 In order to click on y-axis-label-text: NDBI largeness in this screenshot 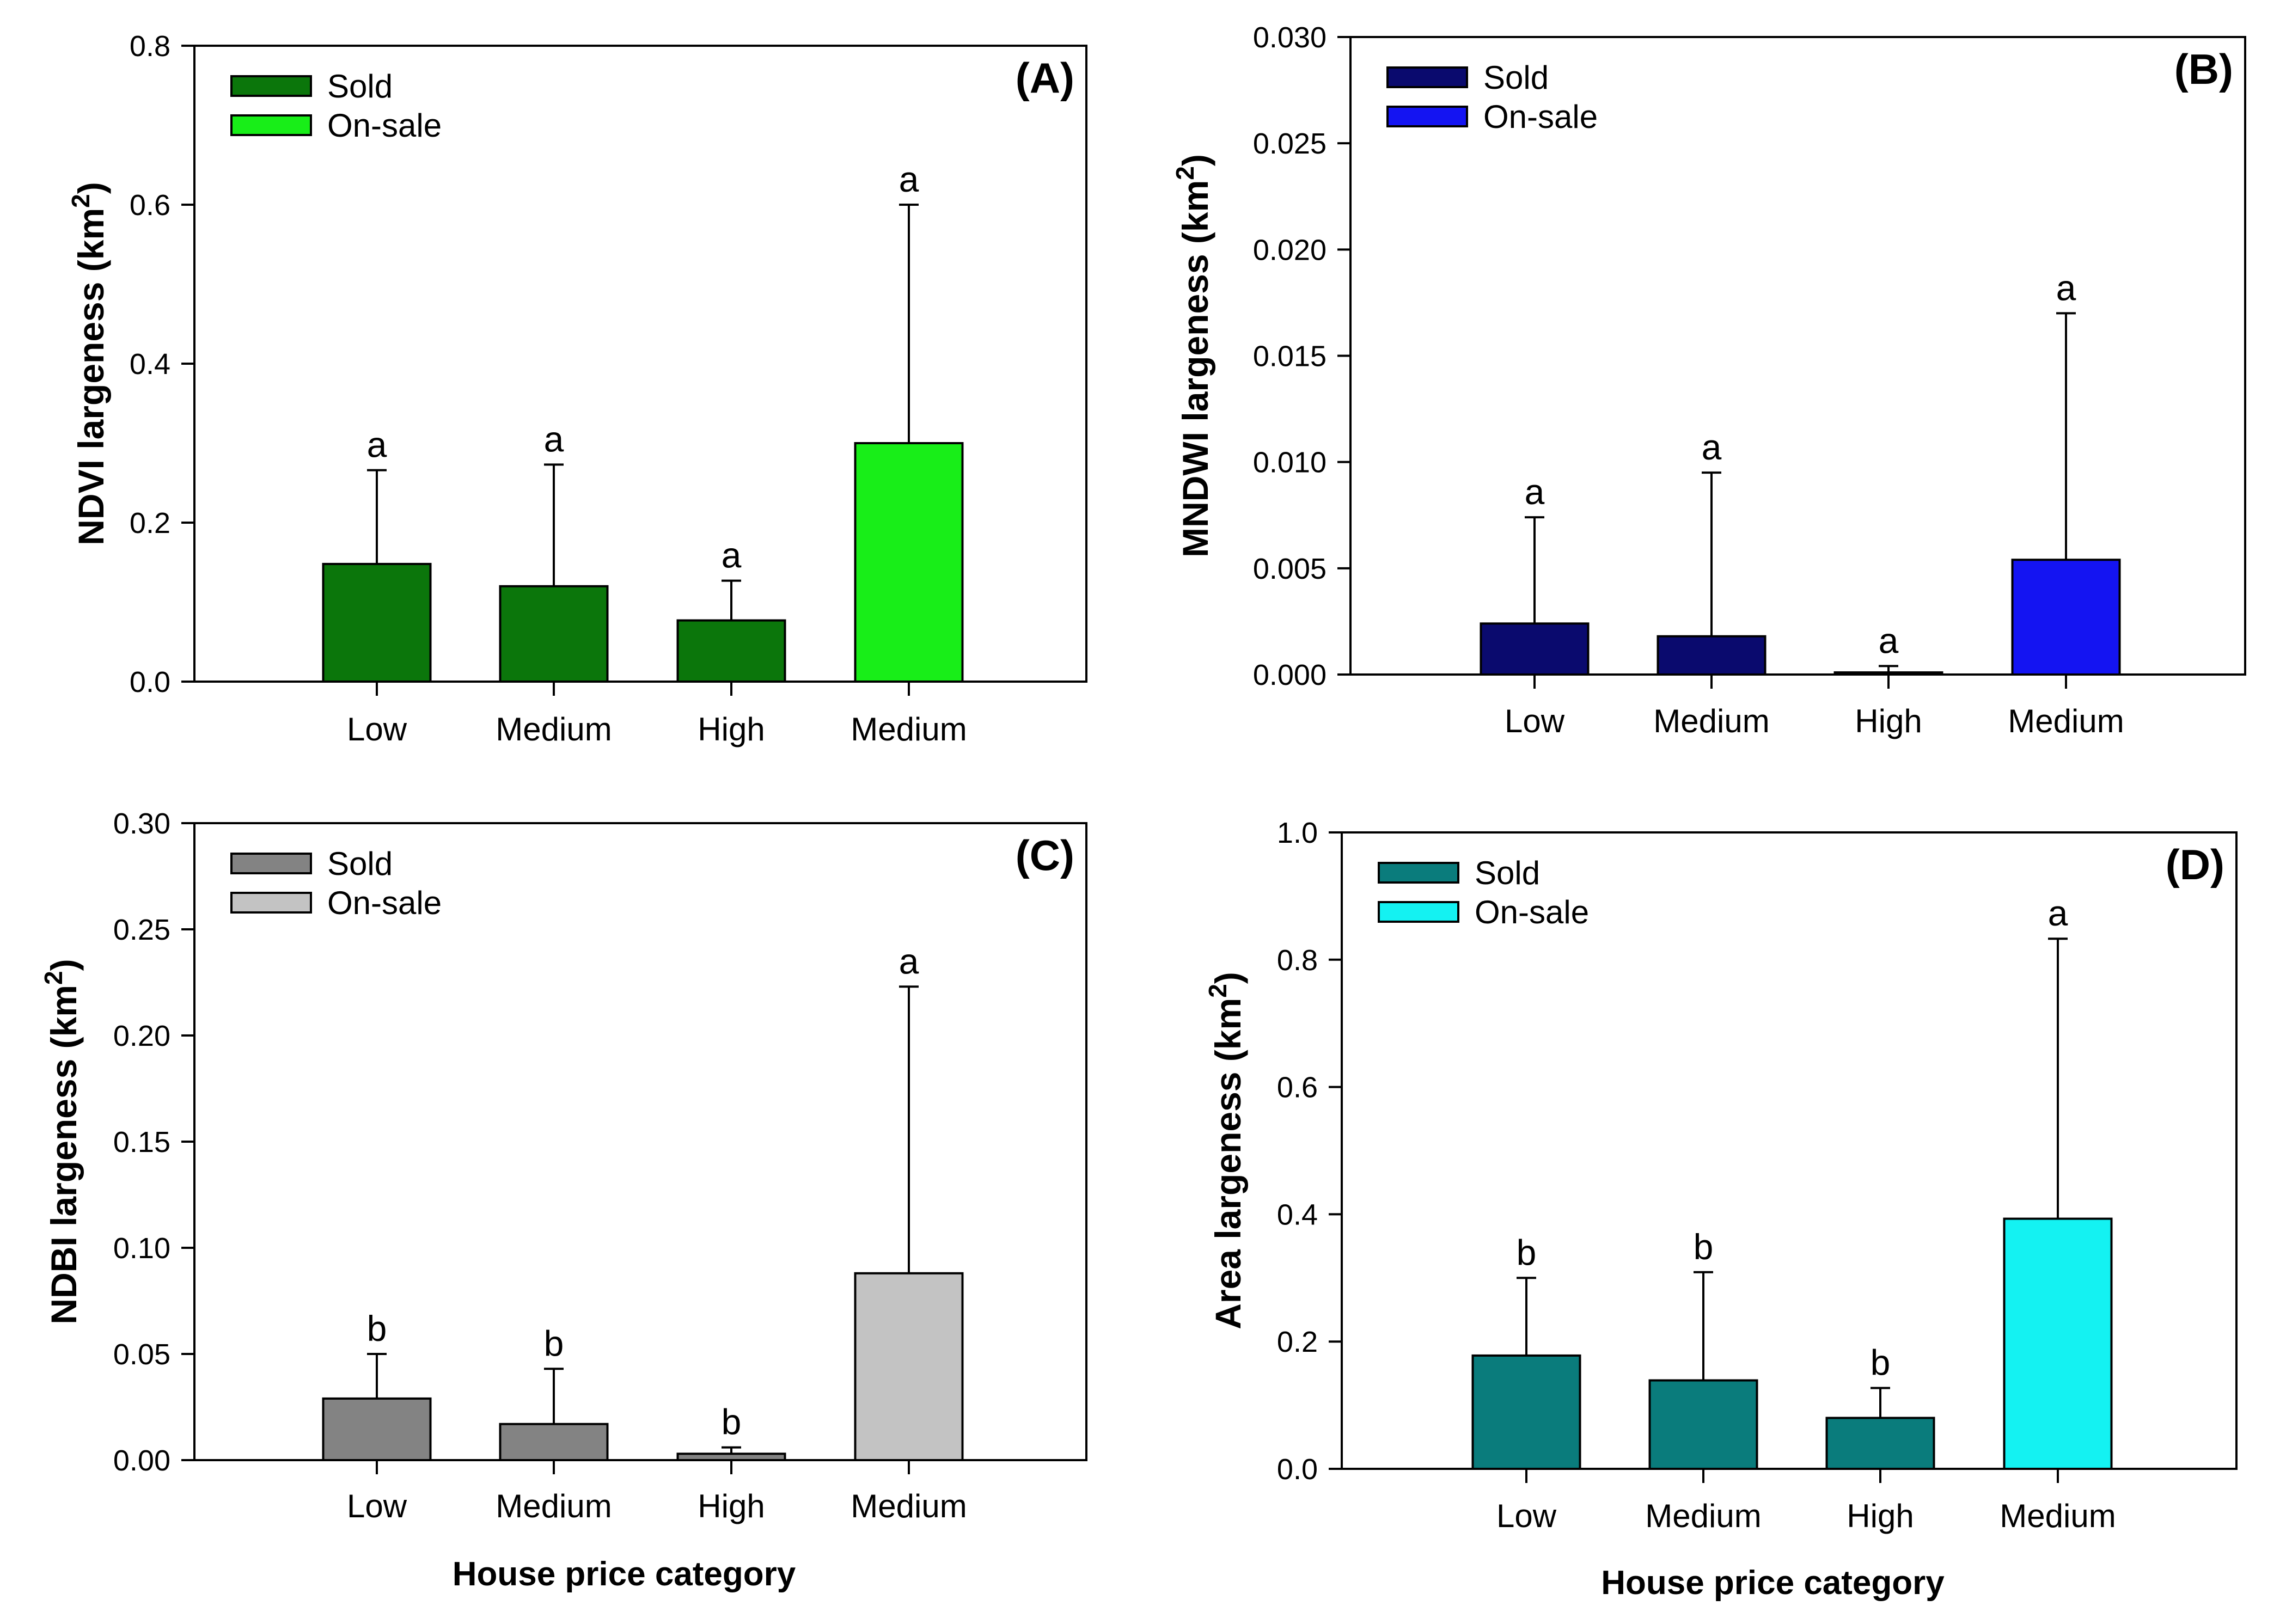, I will do `click(64, 1186)`.